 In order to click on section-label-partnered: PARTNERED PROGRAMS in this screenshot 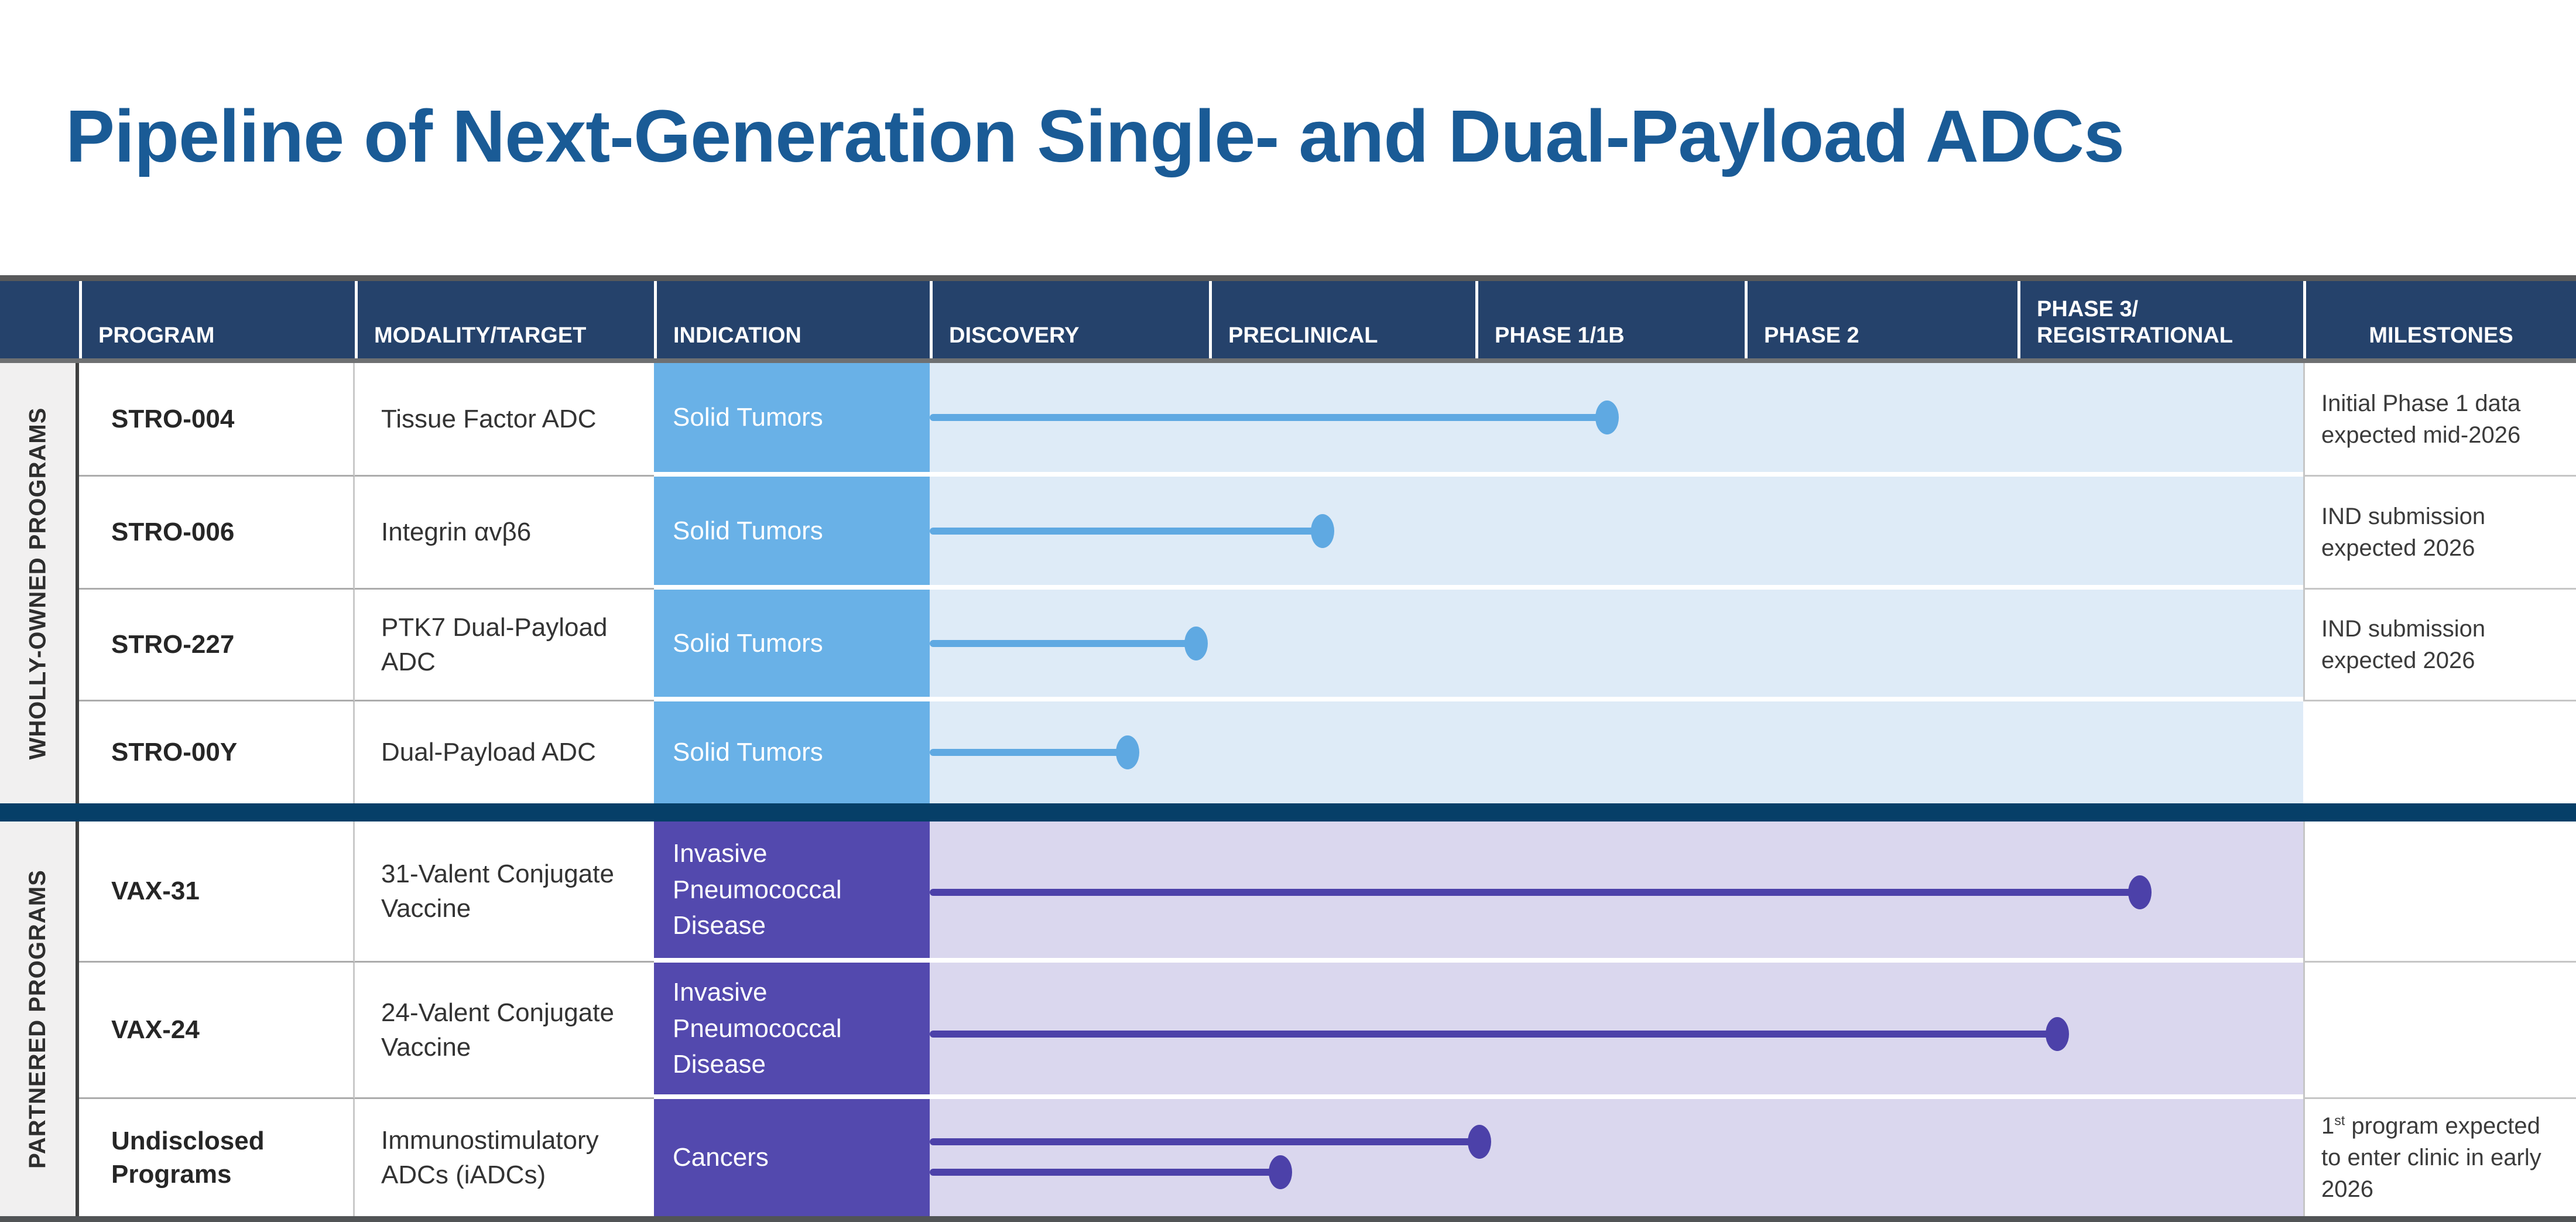, I will do `click(39, 1019)`.